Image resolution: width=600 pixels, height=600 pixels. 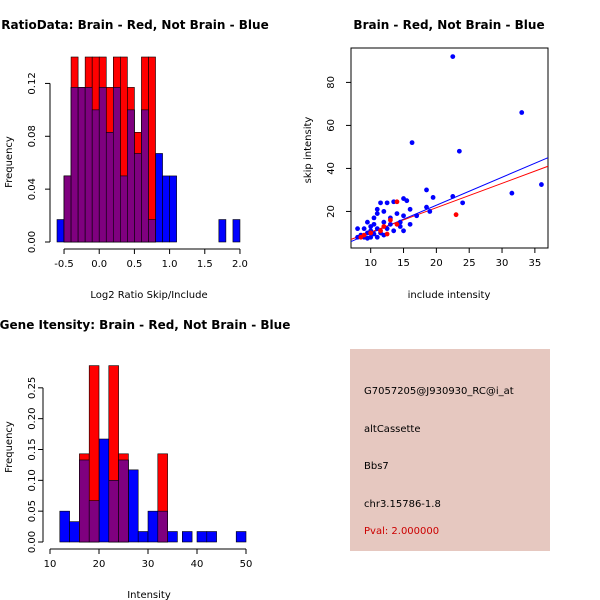 I want to click on intensity-scatter-points, so click(x=449, y=147).